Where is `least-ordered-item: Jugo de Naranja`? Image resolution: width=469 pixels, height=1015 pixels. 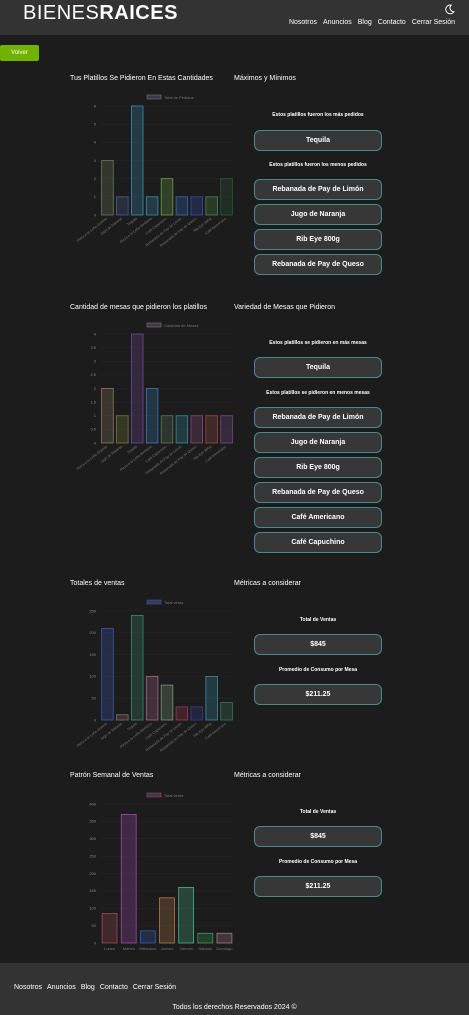 least-ordered-item: Jugo de Naranja is located at coordinates (318, 214).